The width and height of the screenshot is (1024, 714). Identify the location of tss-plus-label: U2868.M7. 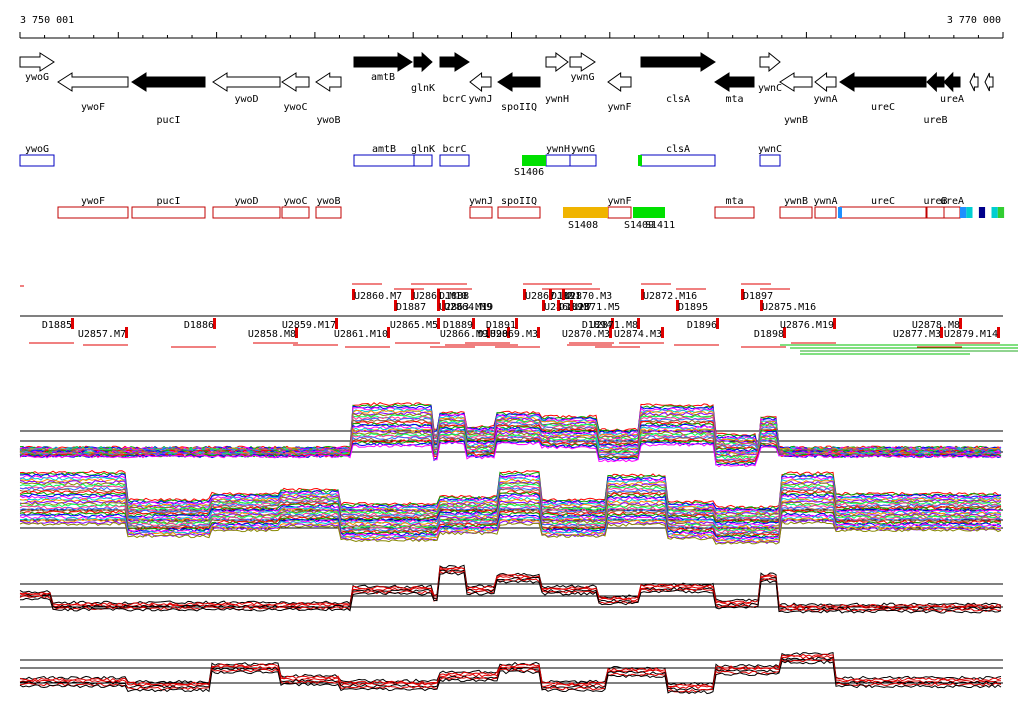
(568, 307).